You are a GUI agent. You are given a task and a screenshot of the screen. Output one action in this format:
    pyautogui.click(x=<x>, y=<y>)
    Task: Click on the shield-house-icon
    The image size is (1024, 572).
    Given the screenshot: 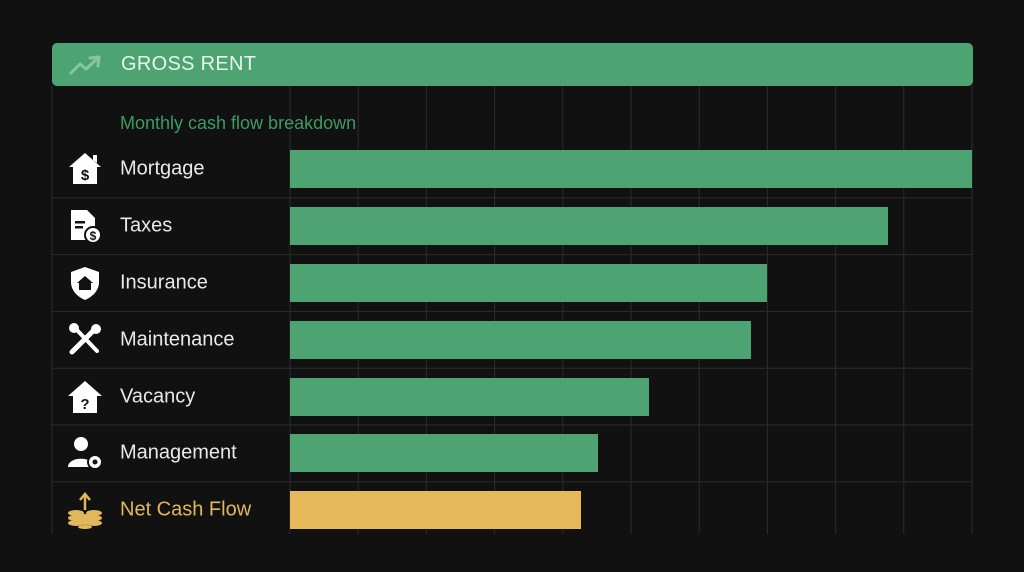 What is the action you would take?
    pyautogui.click(x=85, y=283)
    